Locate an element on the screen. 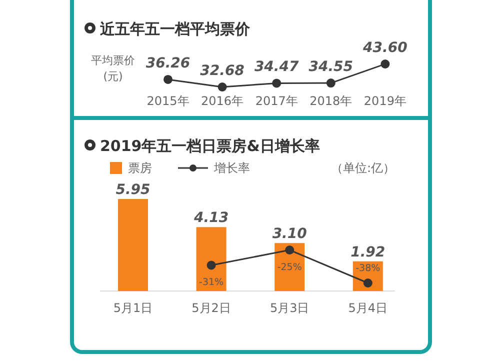 The height and width of the screenshot is (362, 500). data-label: 5.95 is located at coordinates (133, 190).